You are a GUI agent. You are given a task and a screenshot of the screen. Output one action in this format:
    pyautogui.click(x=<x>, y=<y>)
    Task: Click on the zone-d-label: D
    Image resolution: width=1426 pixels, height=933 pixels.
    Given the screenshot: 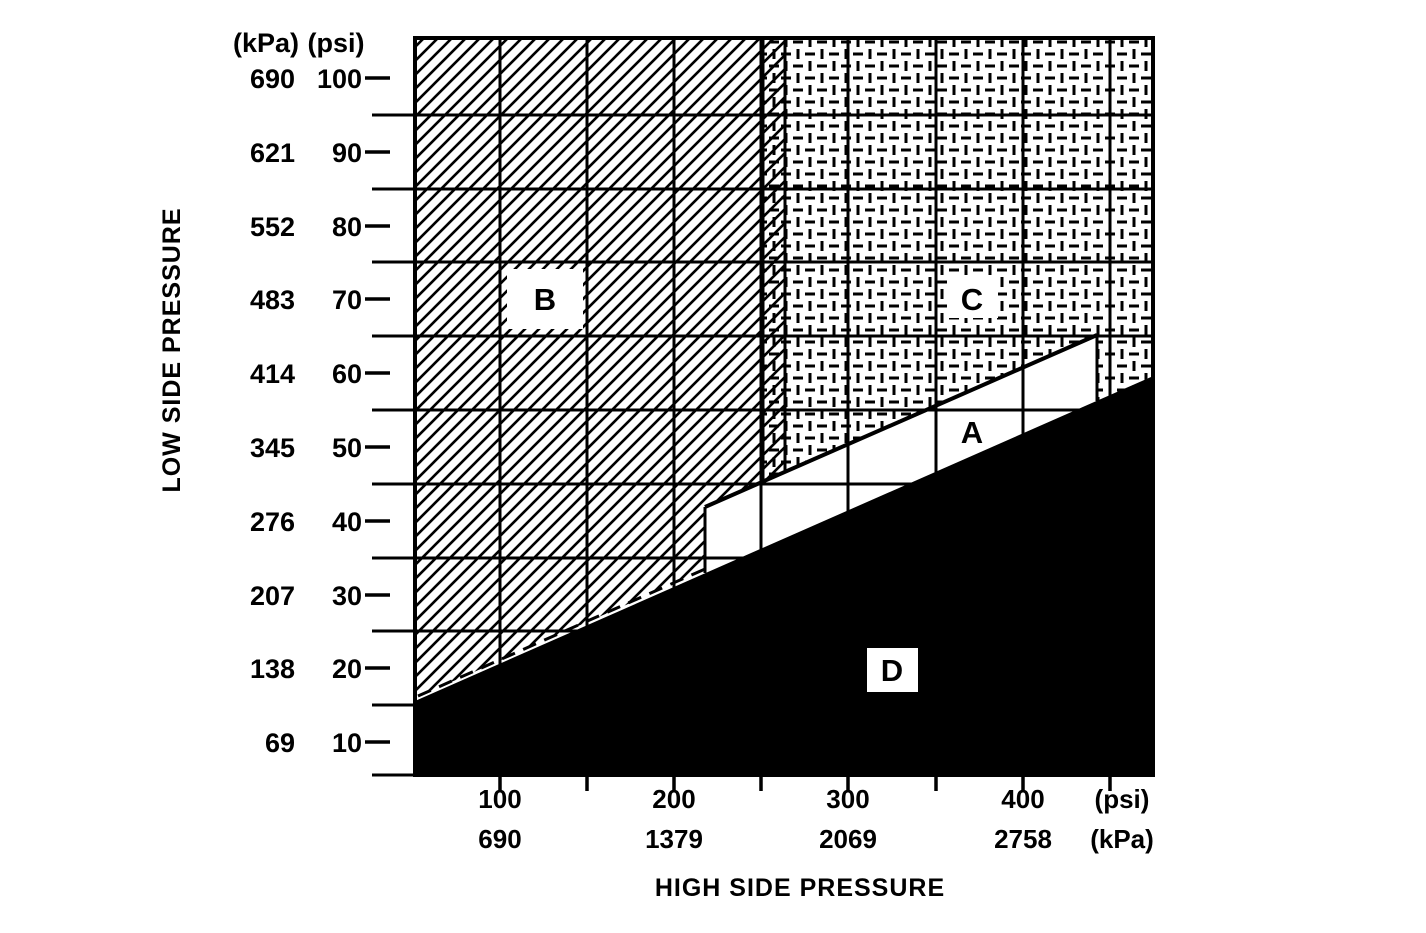 What is the action you would take?
    pyautogui.click(x=892, y=670)
    